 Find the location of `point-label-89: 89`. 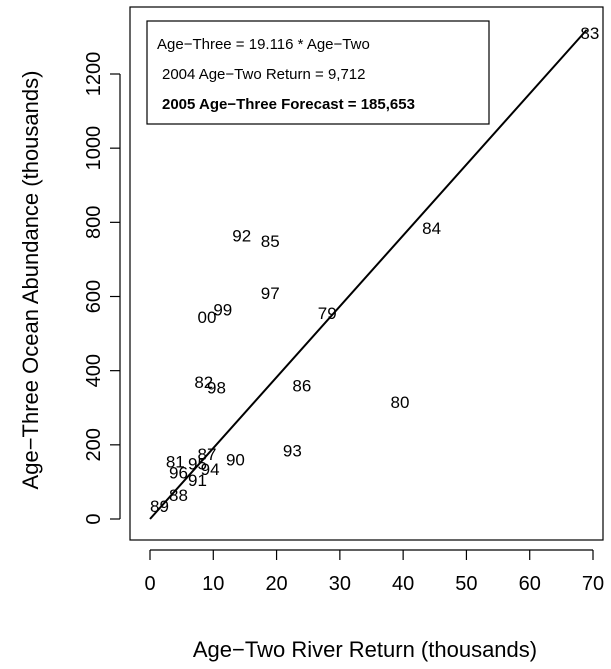

point-label-89: 89 is located at coordinates (159, 506).